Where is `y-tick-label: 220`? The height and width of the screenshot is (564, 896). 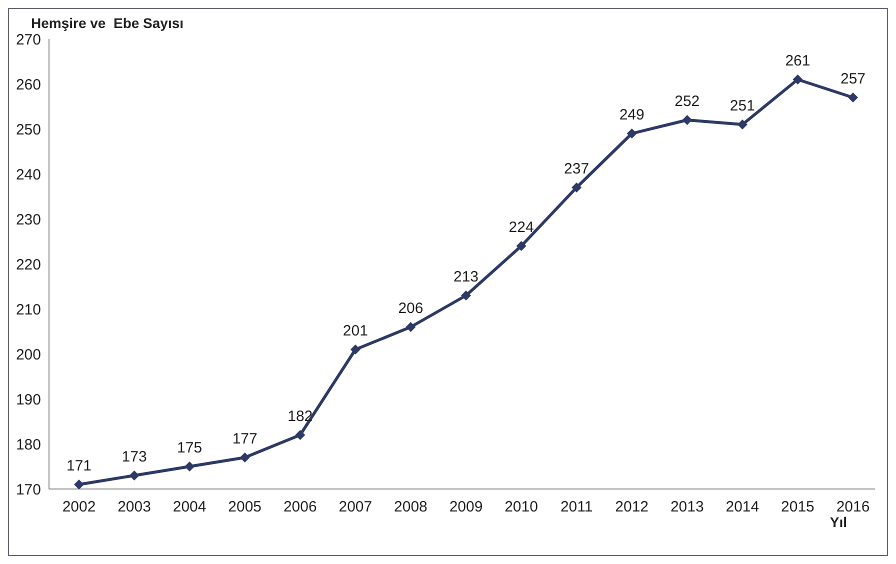 y-tick-label: 220 is located at coordinates (28, 265).